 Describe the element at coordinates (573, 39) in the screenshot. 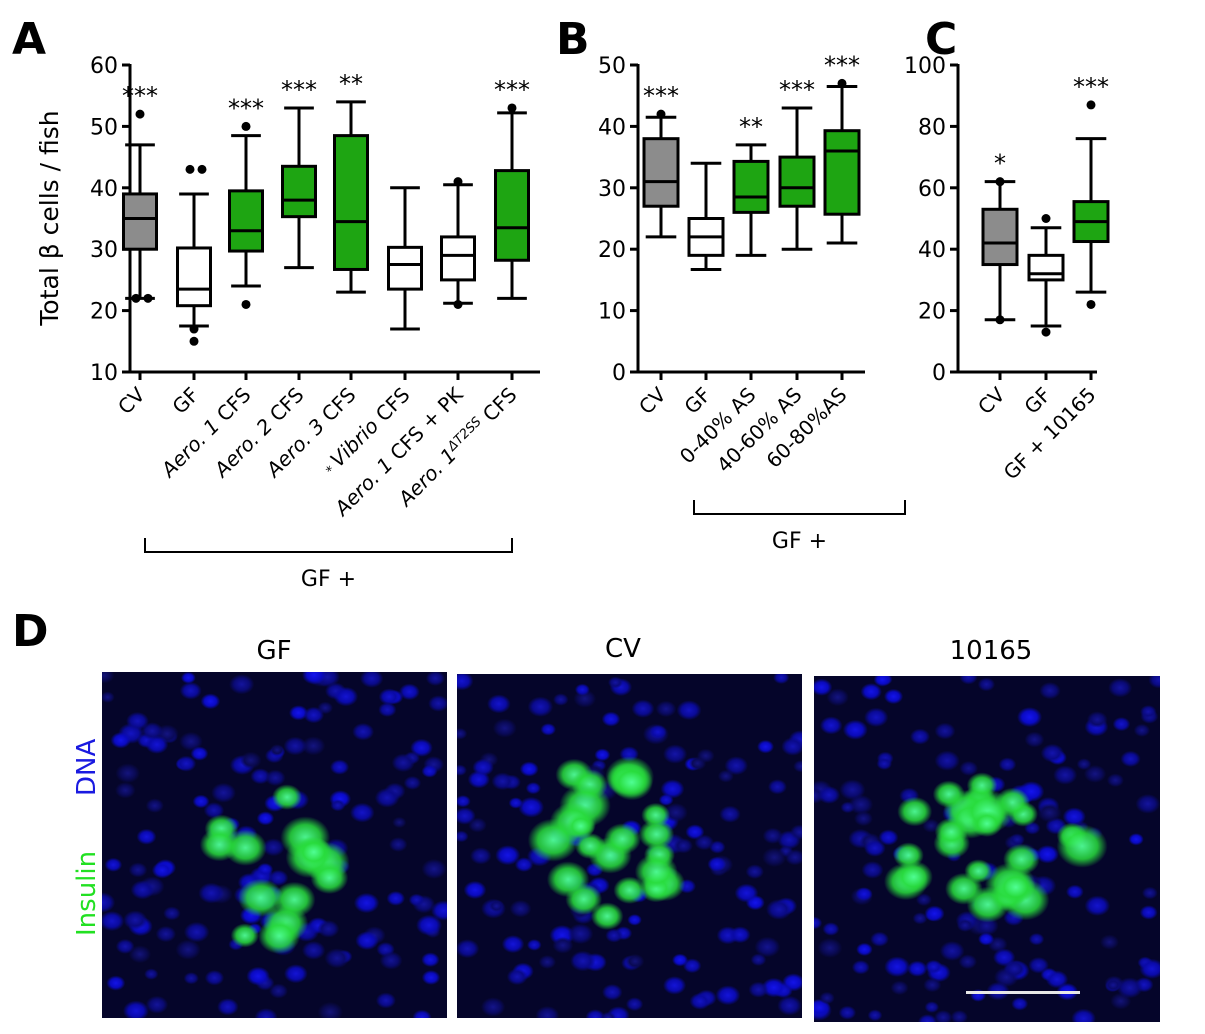

I see `panel-letter-b: B` at that location.